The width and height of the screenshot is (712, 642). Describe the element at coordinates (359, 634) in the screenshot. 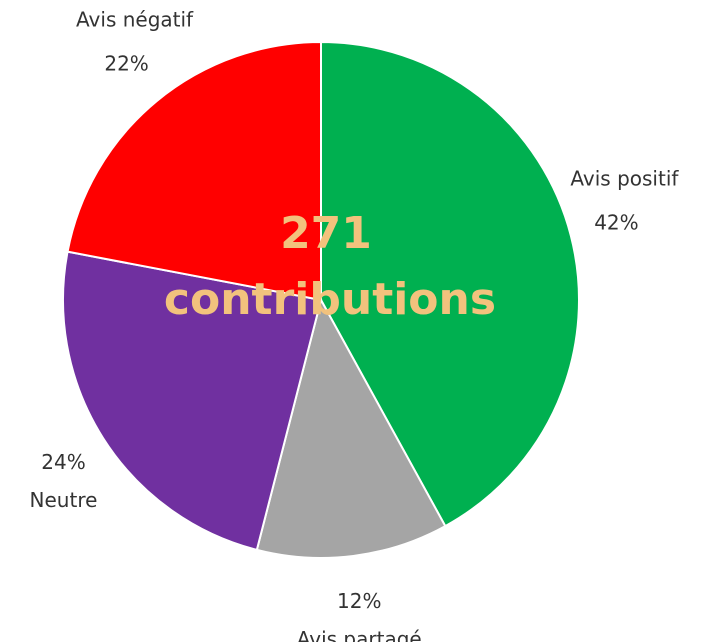

I see `category-label: Avis partagé` at that location.